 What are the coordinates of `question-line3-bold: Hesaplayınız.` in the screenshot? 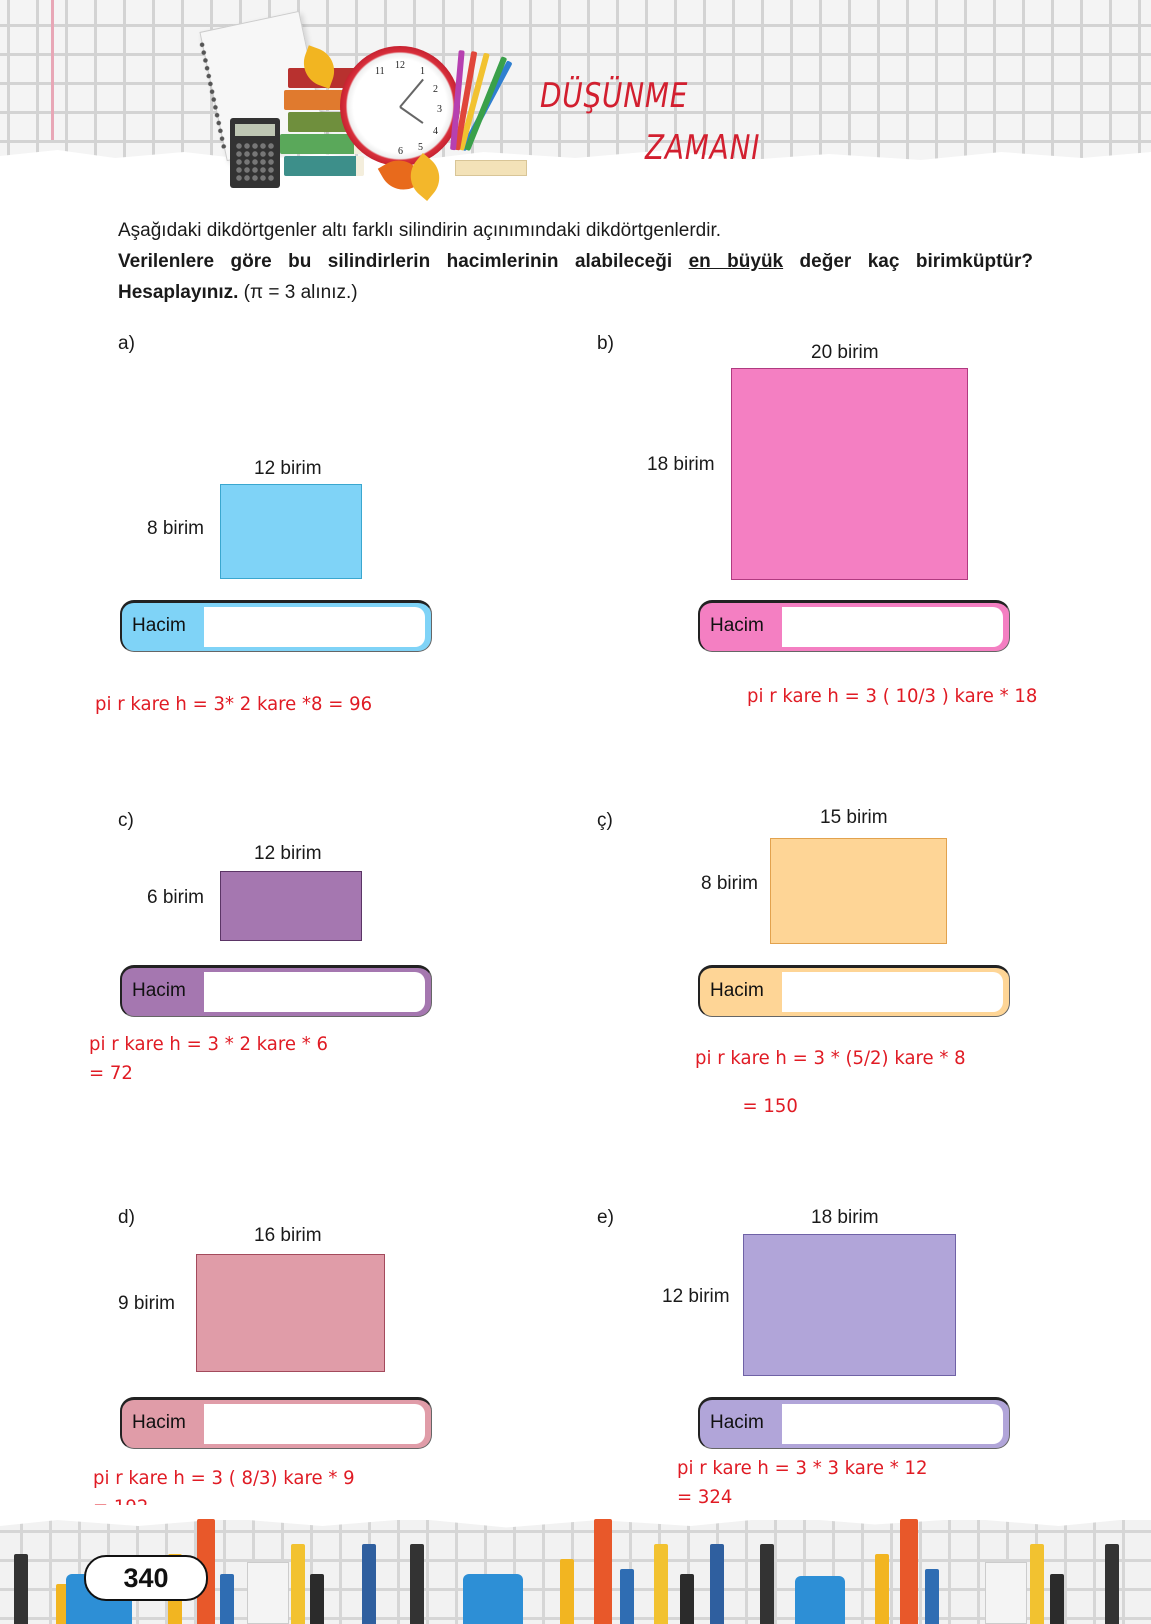 It's located at (178, 292).